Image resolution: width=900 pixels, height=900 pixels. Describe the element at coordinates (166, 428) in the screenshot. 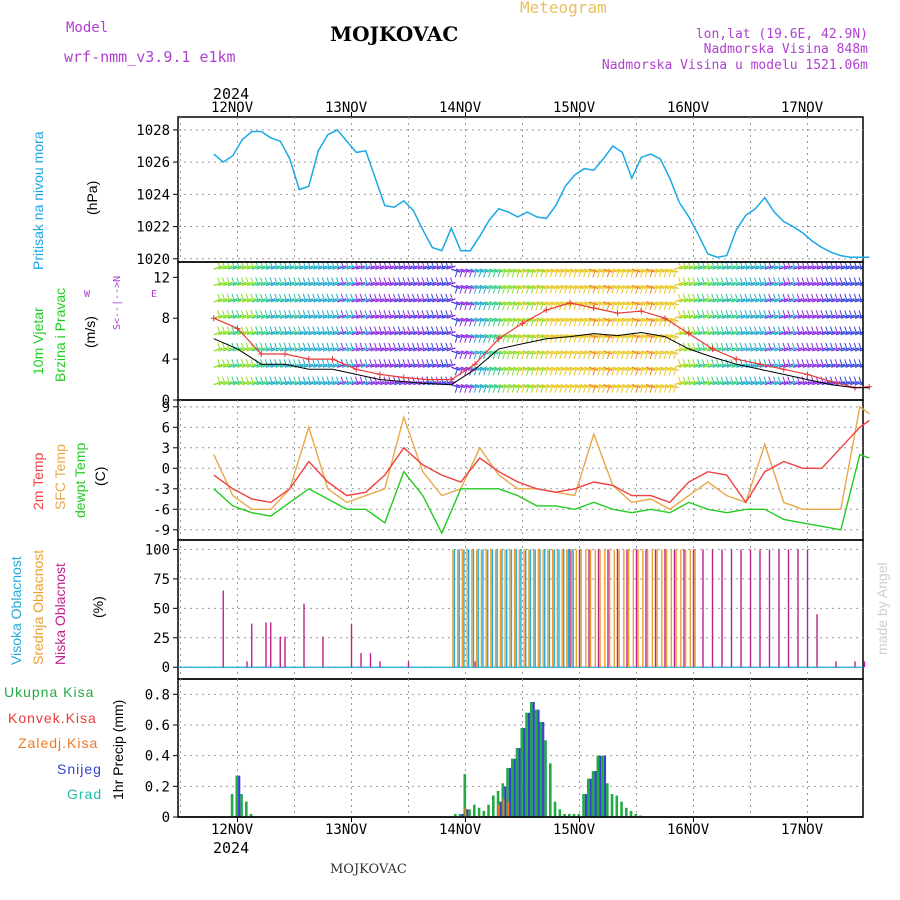

I see `temp-tick-label: 6` at that location.